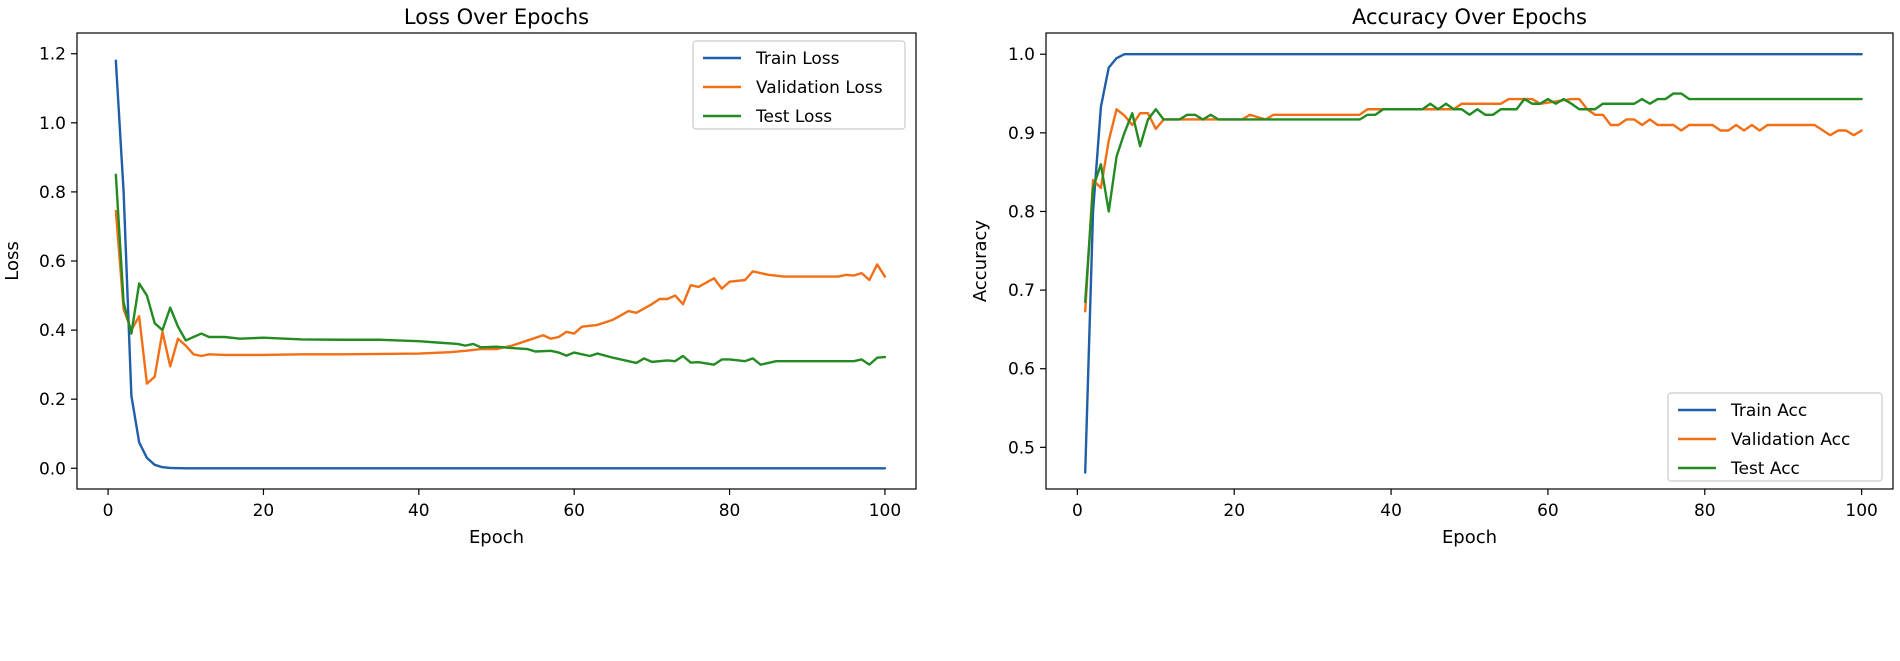  I want to click on acc-y-tick-label: 1.0, so click(1021, 55).